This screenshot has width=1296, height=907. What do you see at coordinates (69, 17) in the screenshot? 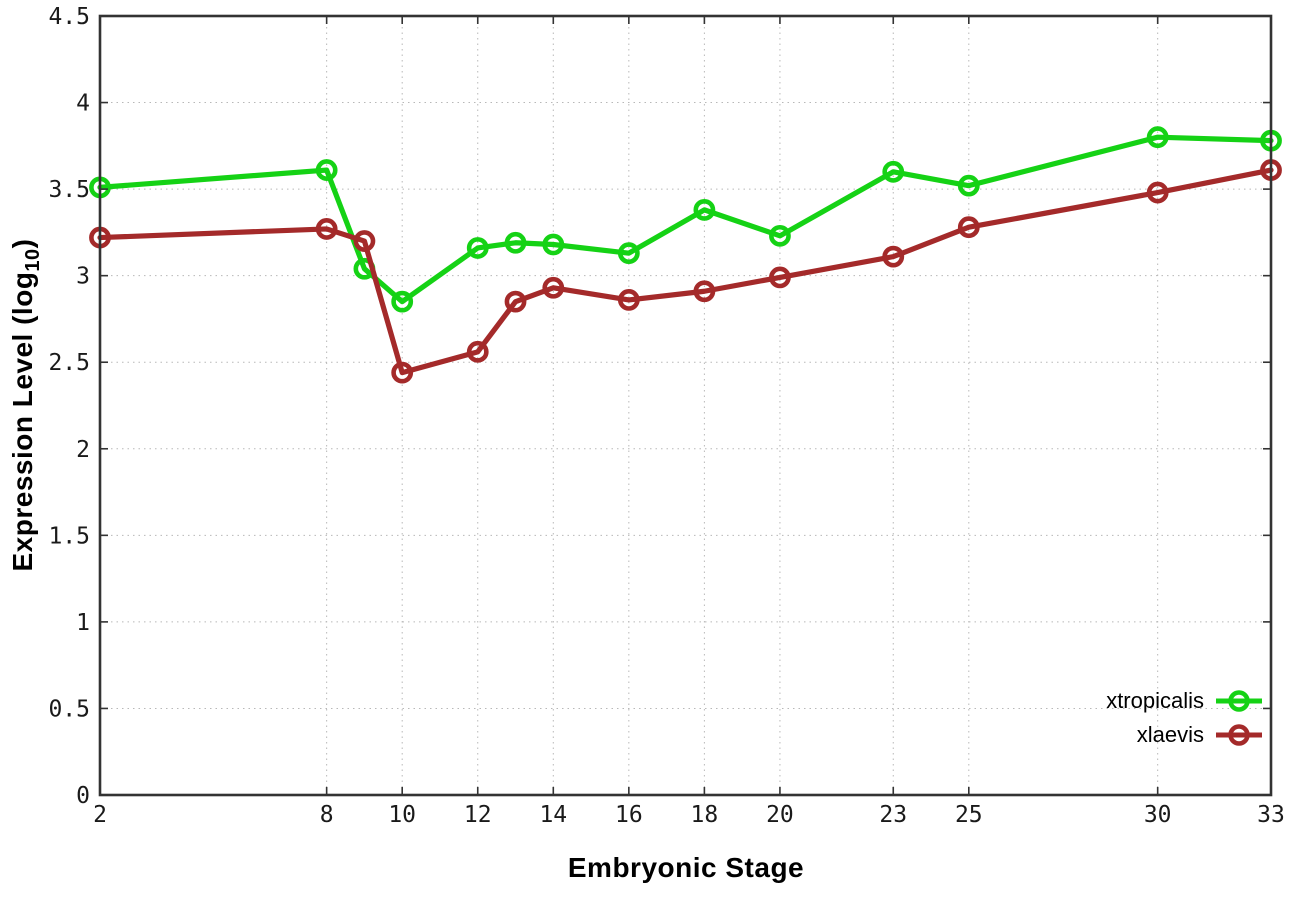
I see `y-tick-label: 4.5` at bounding box center [69, 17].